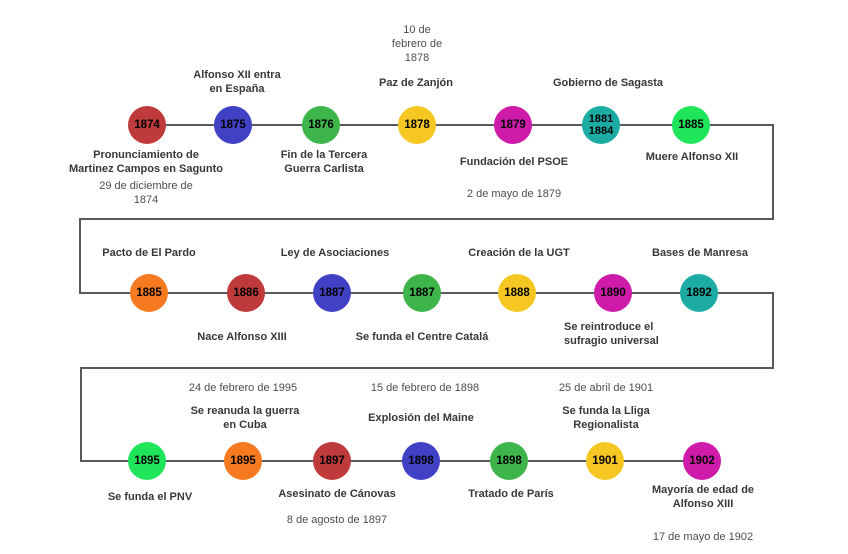 The width and height of the screenshot is (848, 554). Describe the element at coordinates (324, 162) in the screenshot. I see `event-title-1876: Fin de la Tercera Guerra Carlista` at that location.